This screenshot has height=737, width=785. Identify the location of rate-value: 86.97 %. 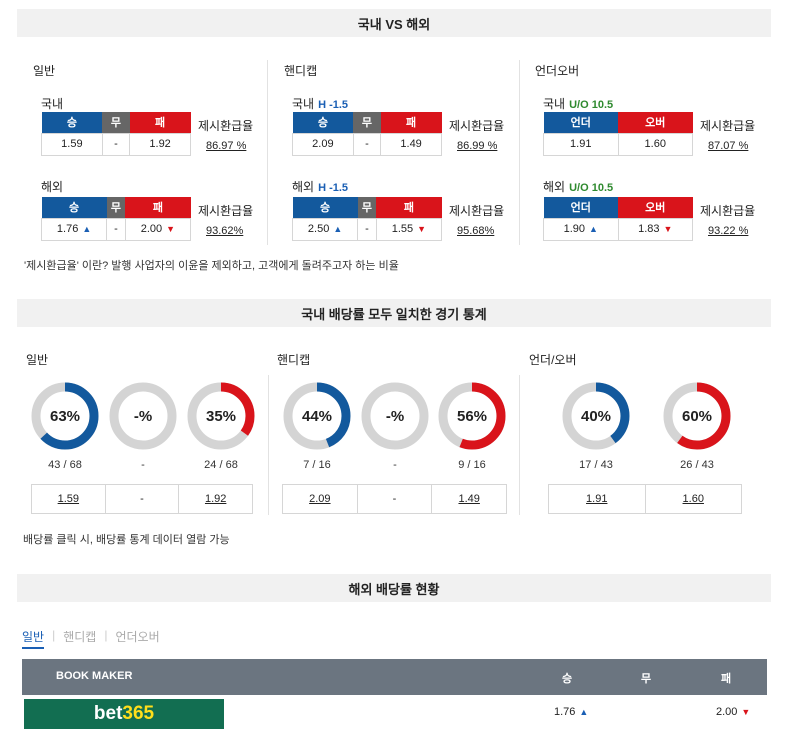
(226, 146).